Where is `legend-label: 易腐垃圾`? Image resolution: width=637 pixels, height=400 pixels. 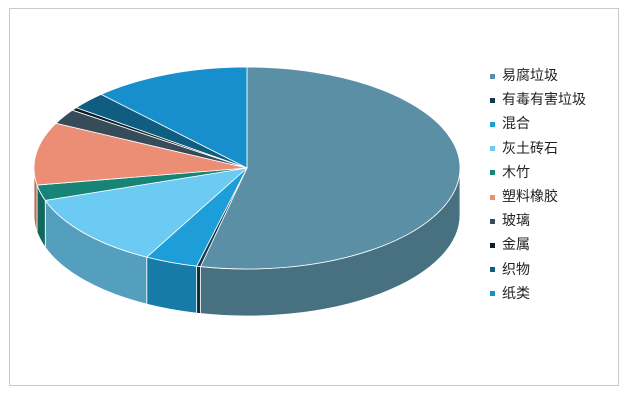
legend-label: 易腐垃圾 is located at coordinates (530, 76).